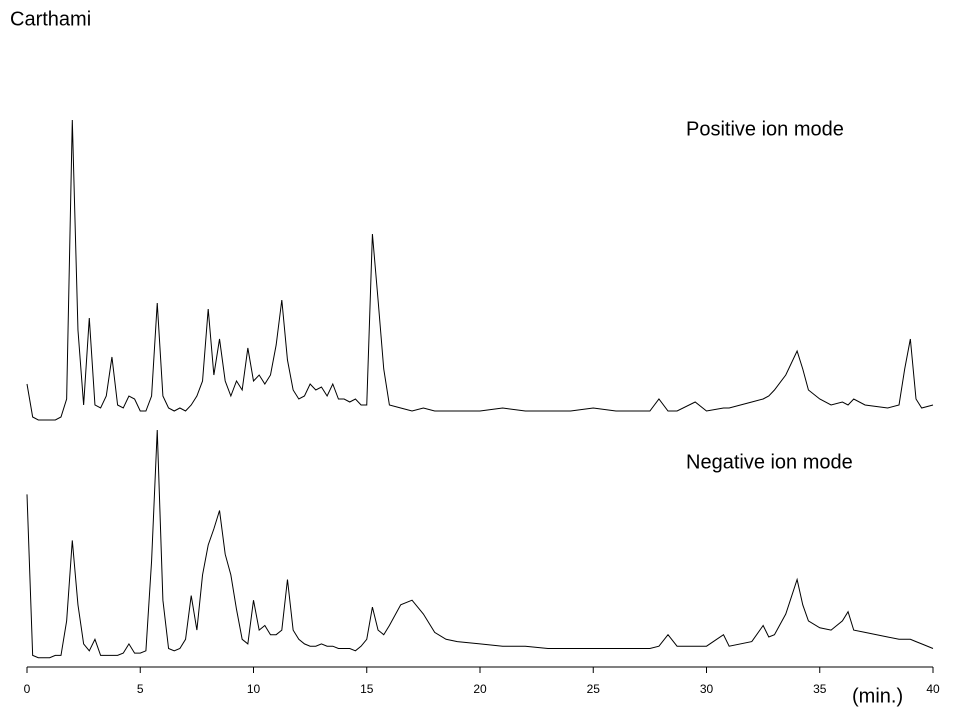 The width and height of the screenshot is (960, 720). I want to click on x-axis-label: (min.), so click(877, 696).